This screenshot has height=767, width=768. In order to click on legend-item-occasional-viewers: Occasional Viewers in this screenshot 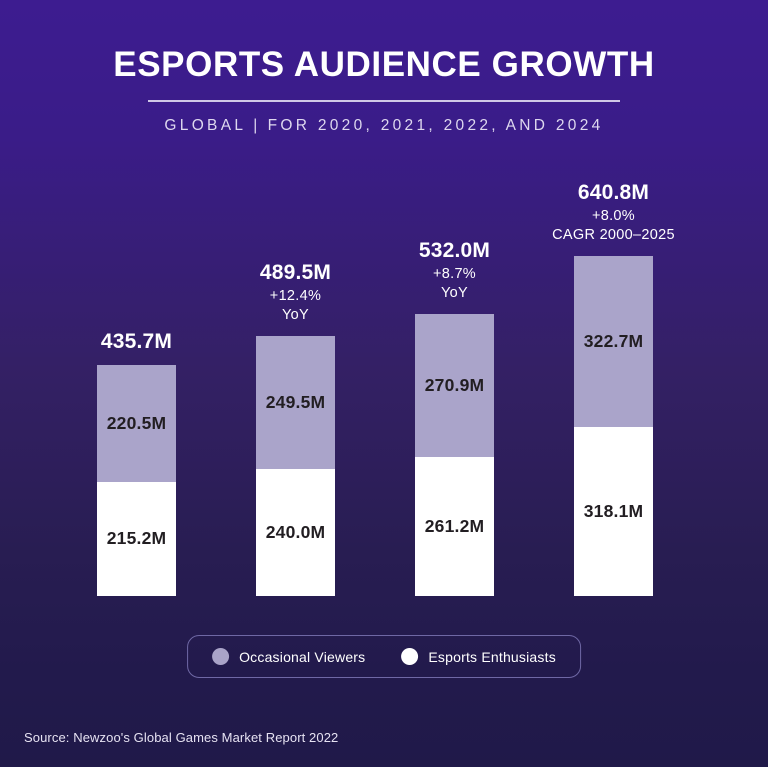, I will do `click(288, 656)`.